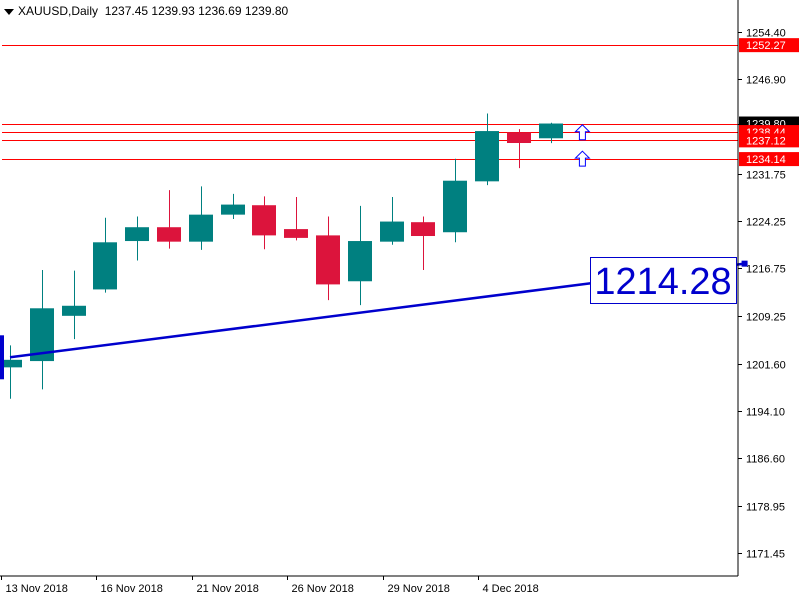 This screenshot has width=800, height=605. What do you see at coordinates (744, 263) in the screenshot?
I see `trendline-handle` at bounding box center [744, 263].